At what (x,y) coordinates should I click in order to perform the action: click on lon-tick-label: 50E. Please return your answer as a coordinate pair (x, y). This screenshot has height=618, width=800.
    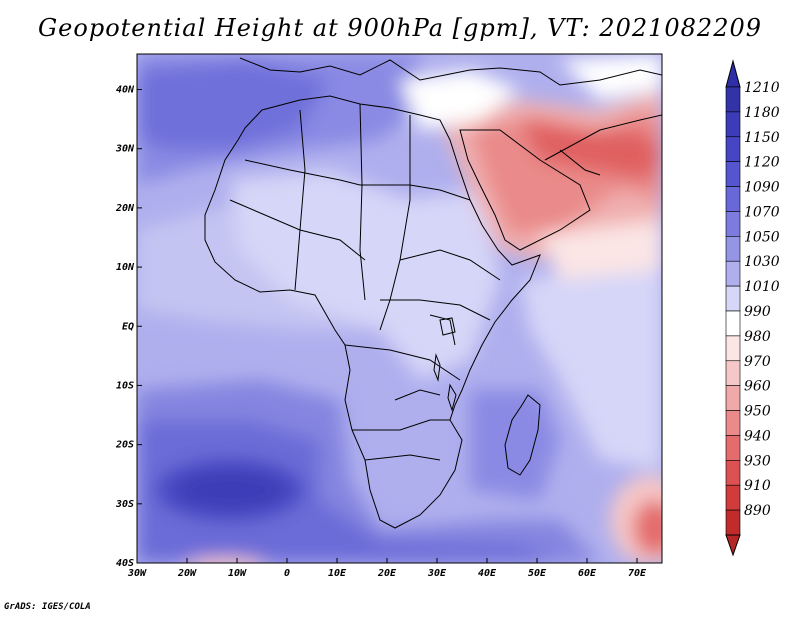
    Looking at the image, I should click on (537, 573).